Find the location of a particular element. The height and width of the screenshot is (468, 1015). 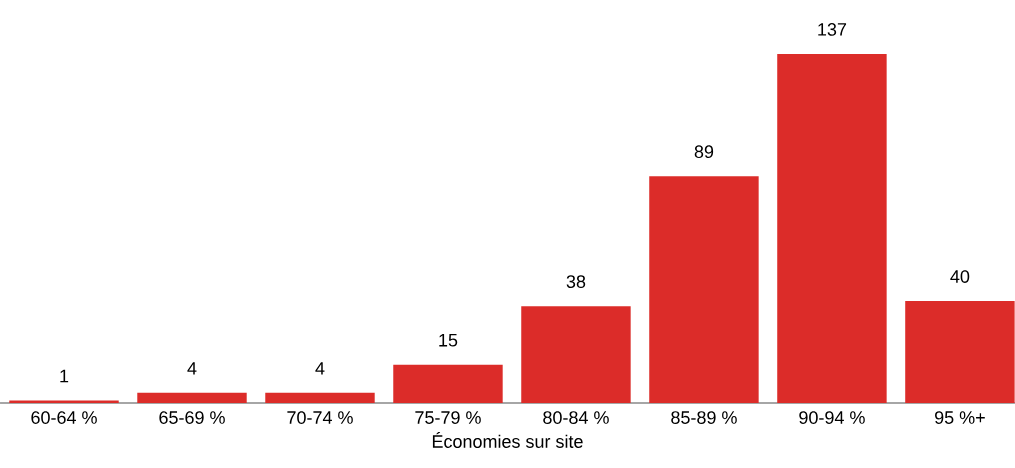

x-tick-label: 90-94 % is located at coordinates (832, 417).